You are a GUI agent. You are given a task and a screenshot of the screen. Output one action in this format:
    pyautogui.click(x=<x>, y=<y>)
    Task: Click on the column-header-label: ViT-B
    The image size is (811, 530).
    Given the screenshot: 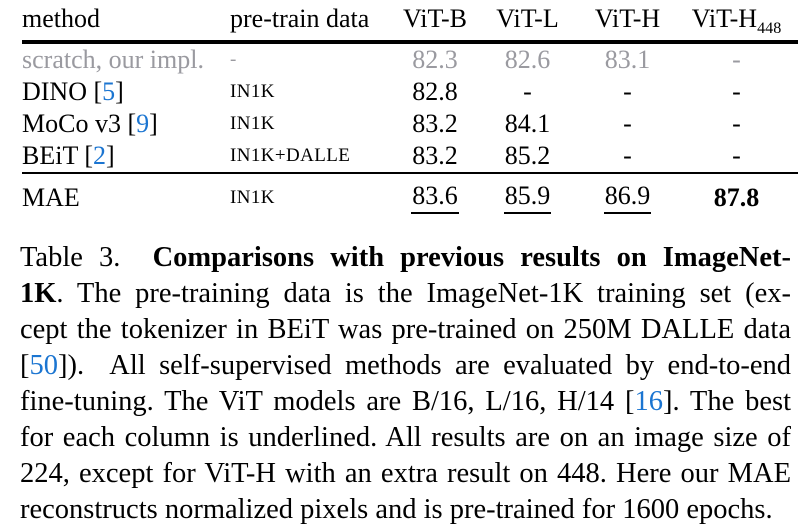 What is the action you would take?
    pyautogui.click(x=435, y=18)
    